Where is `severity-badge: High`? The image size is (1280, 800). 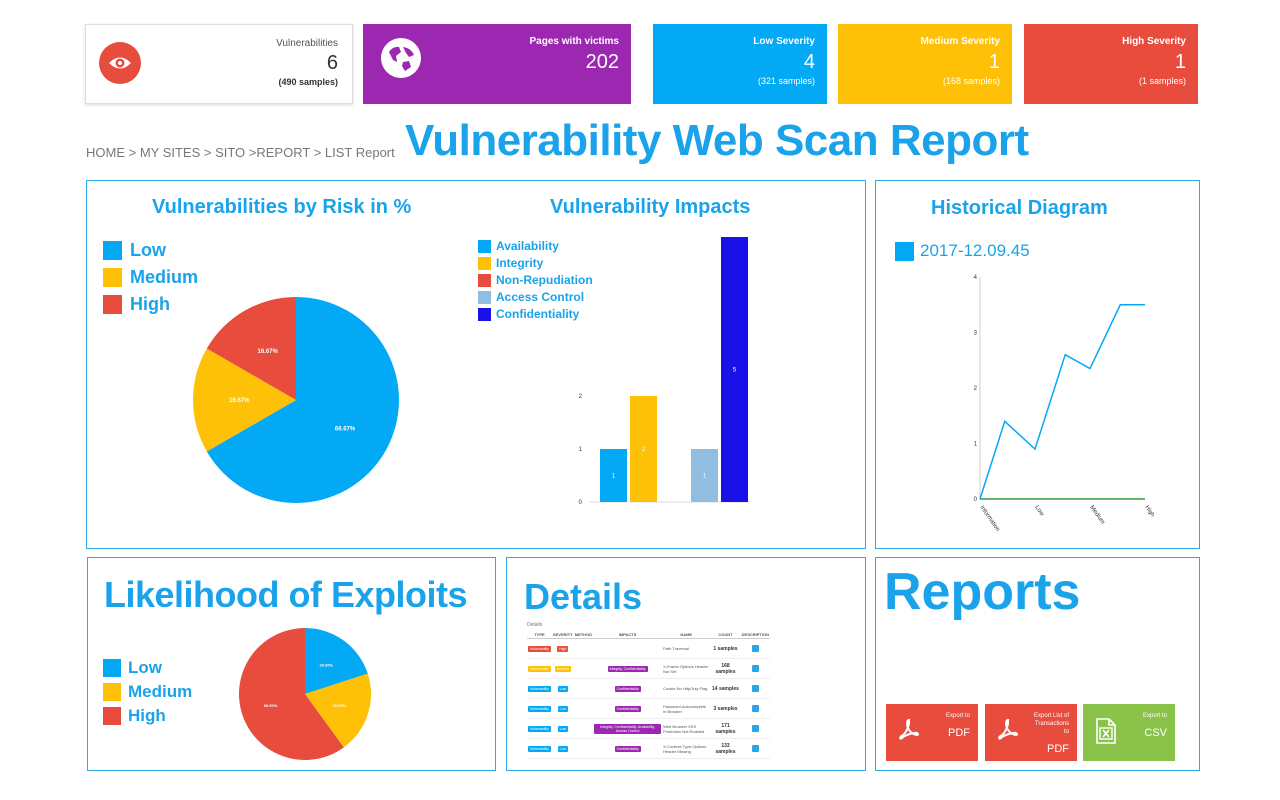
severity-badge: High is located at coordinates (563, 648).